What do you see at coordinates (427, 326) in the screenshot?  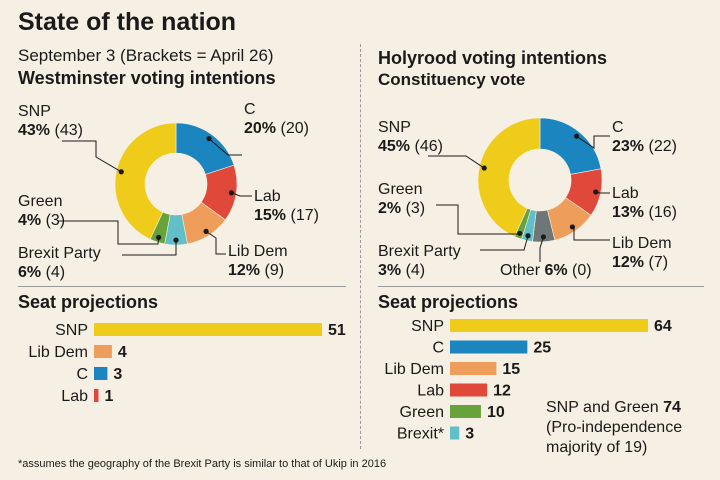 I see `h-seats-bar-label-snp: SNP` at bounding box center [427, 326].